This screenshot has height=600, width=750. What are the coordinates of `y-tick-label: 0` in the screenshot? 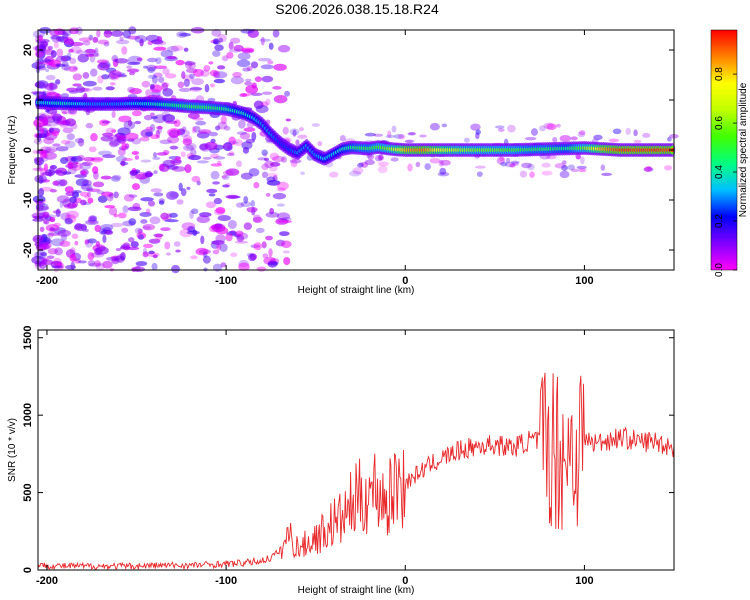 It's located at (28, 570).